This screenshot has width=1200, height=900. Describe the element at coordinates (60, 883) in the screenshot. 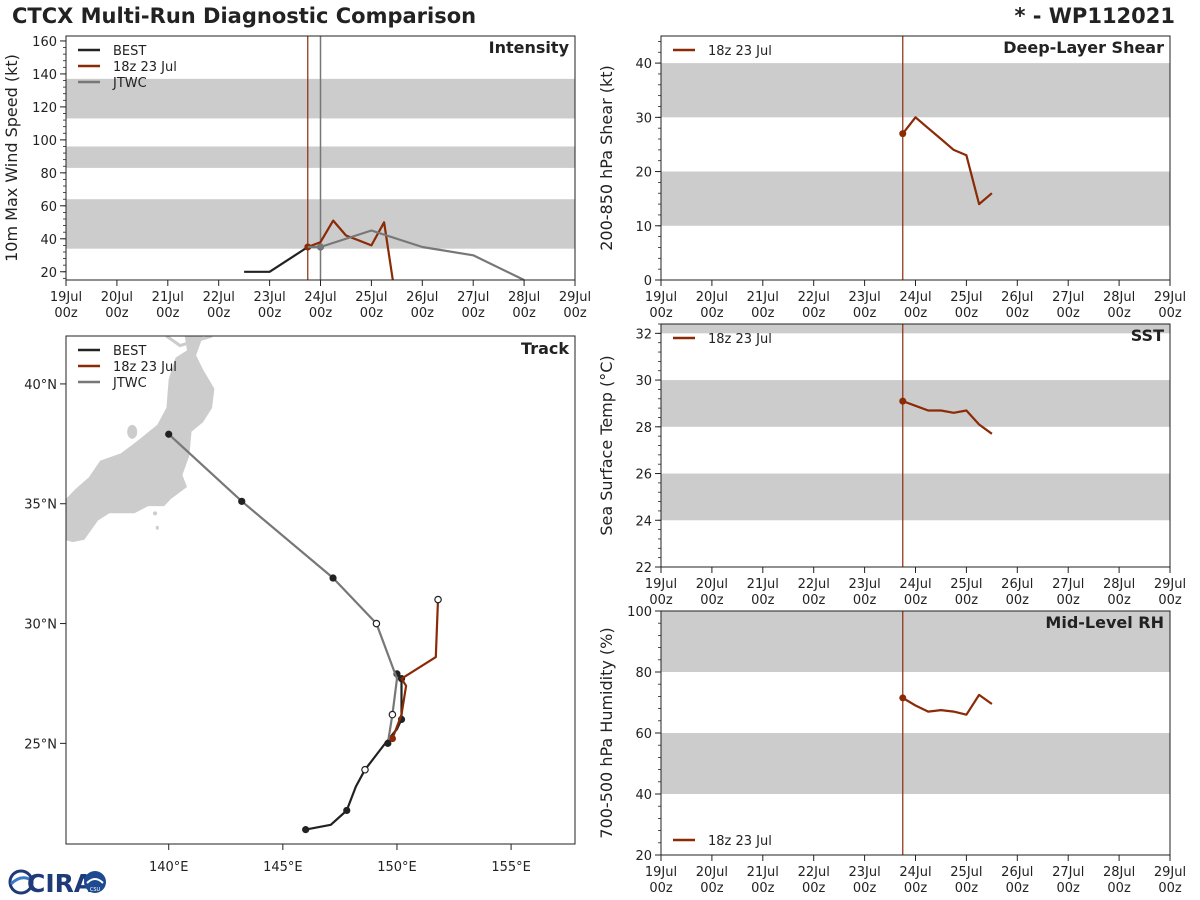

I see `logo-text: CIRA` at that location.